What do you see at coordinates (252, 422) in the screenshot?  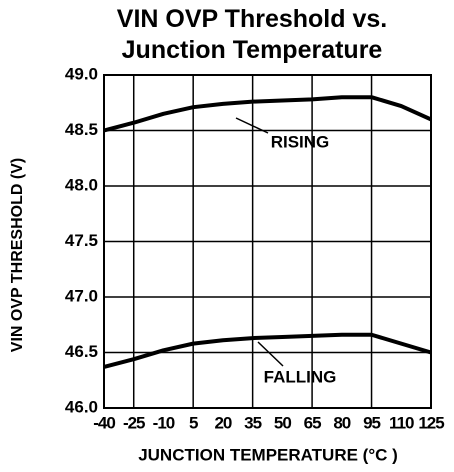 I see `x-tick-label: 35` at bounding box center [252, 422].